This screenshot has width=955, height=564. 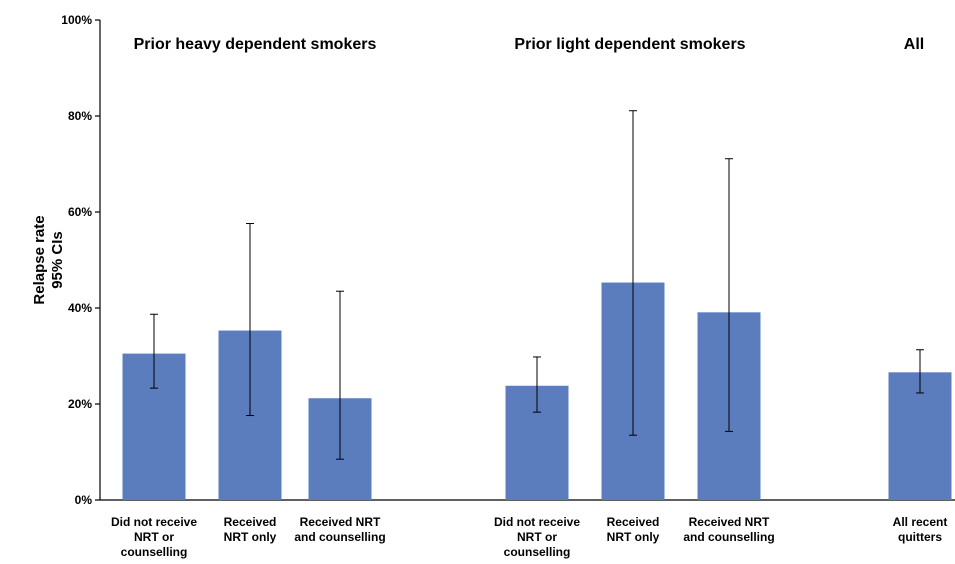 What do you see at coordinates (81, 260) in the screenshot?
I see `y-axis: 0% 20% 40% 60% 80% 100%` at bounding box center [81, 260].